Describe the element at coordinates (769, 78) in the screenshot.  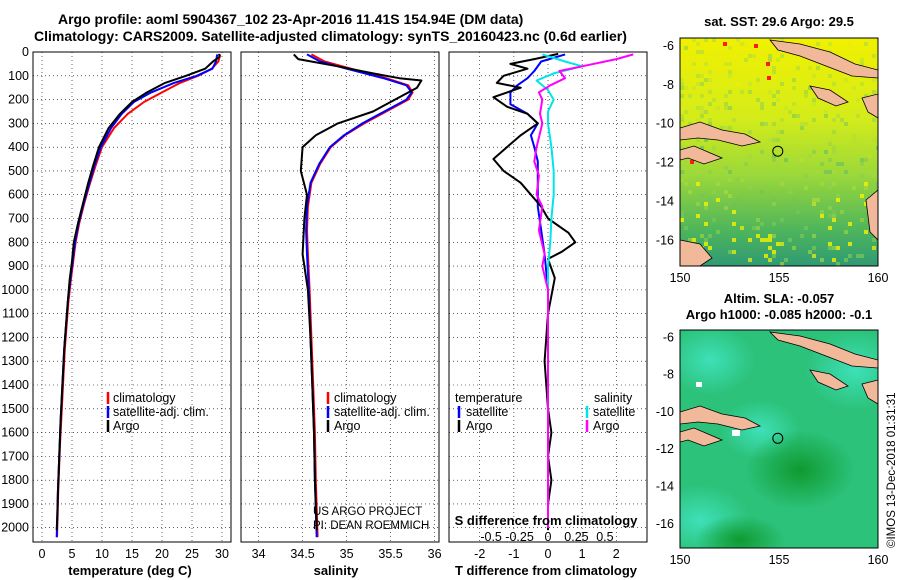
I see `sst-hot-pixel` at that location.